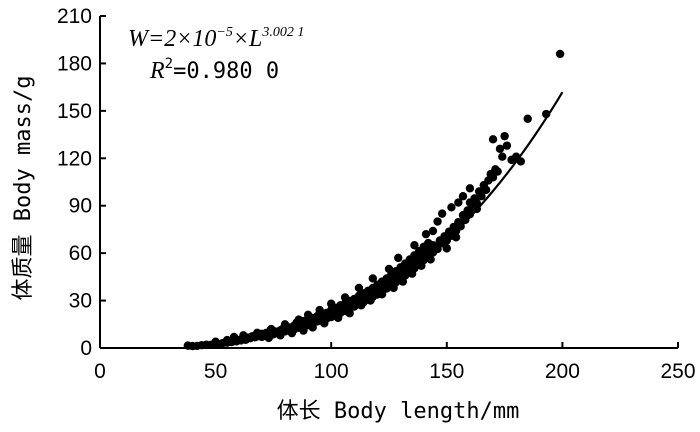 The height and width of the screenshot is (432, 700). I want to click on y-tick-label: 90, so click(80, 206).